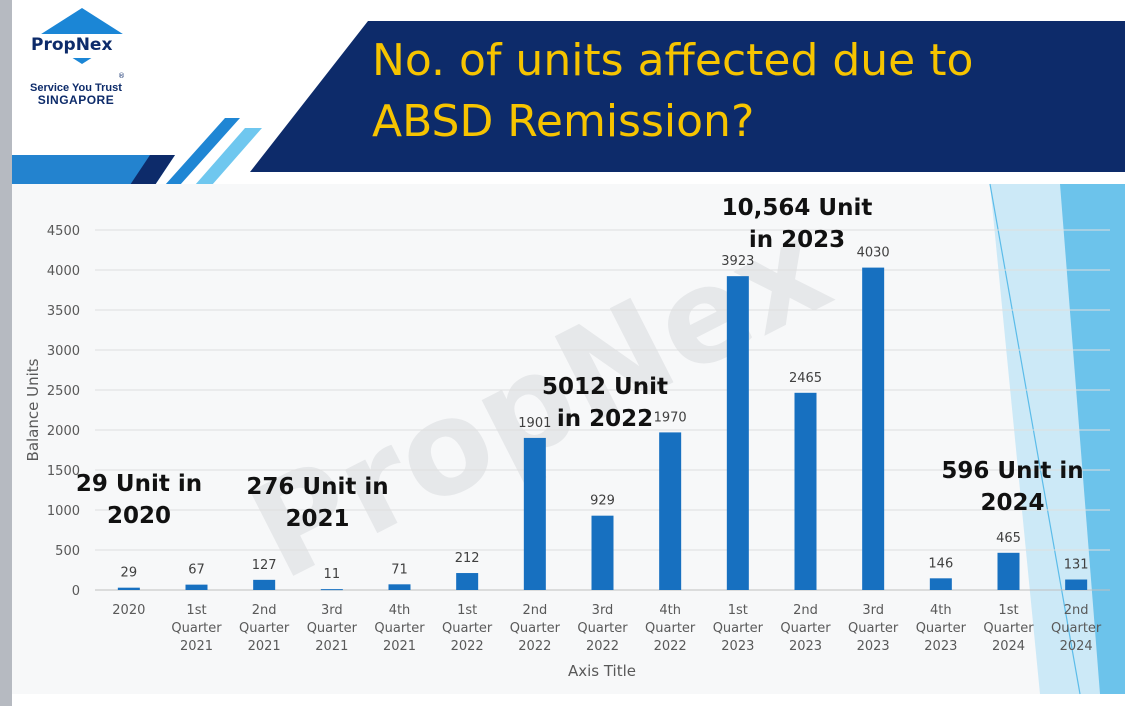 The width and height of the screenshot is (1125, 706). Describe the element at coordinates (72, 45) in the screenshot. I see `logo-name: PropNex` at that location.